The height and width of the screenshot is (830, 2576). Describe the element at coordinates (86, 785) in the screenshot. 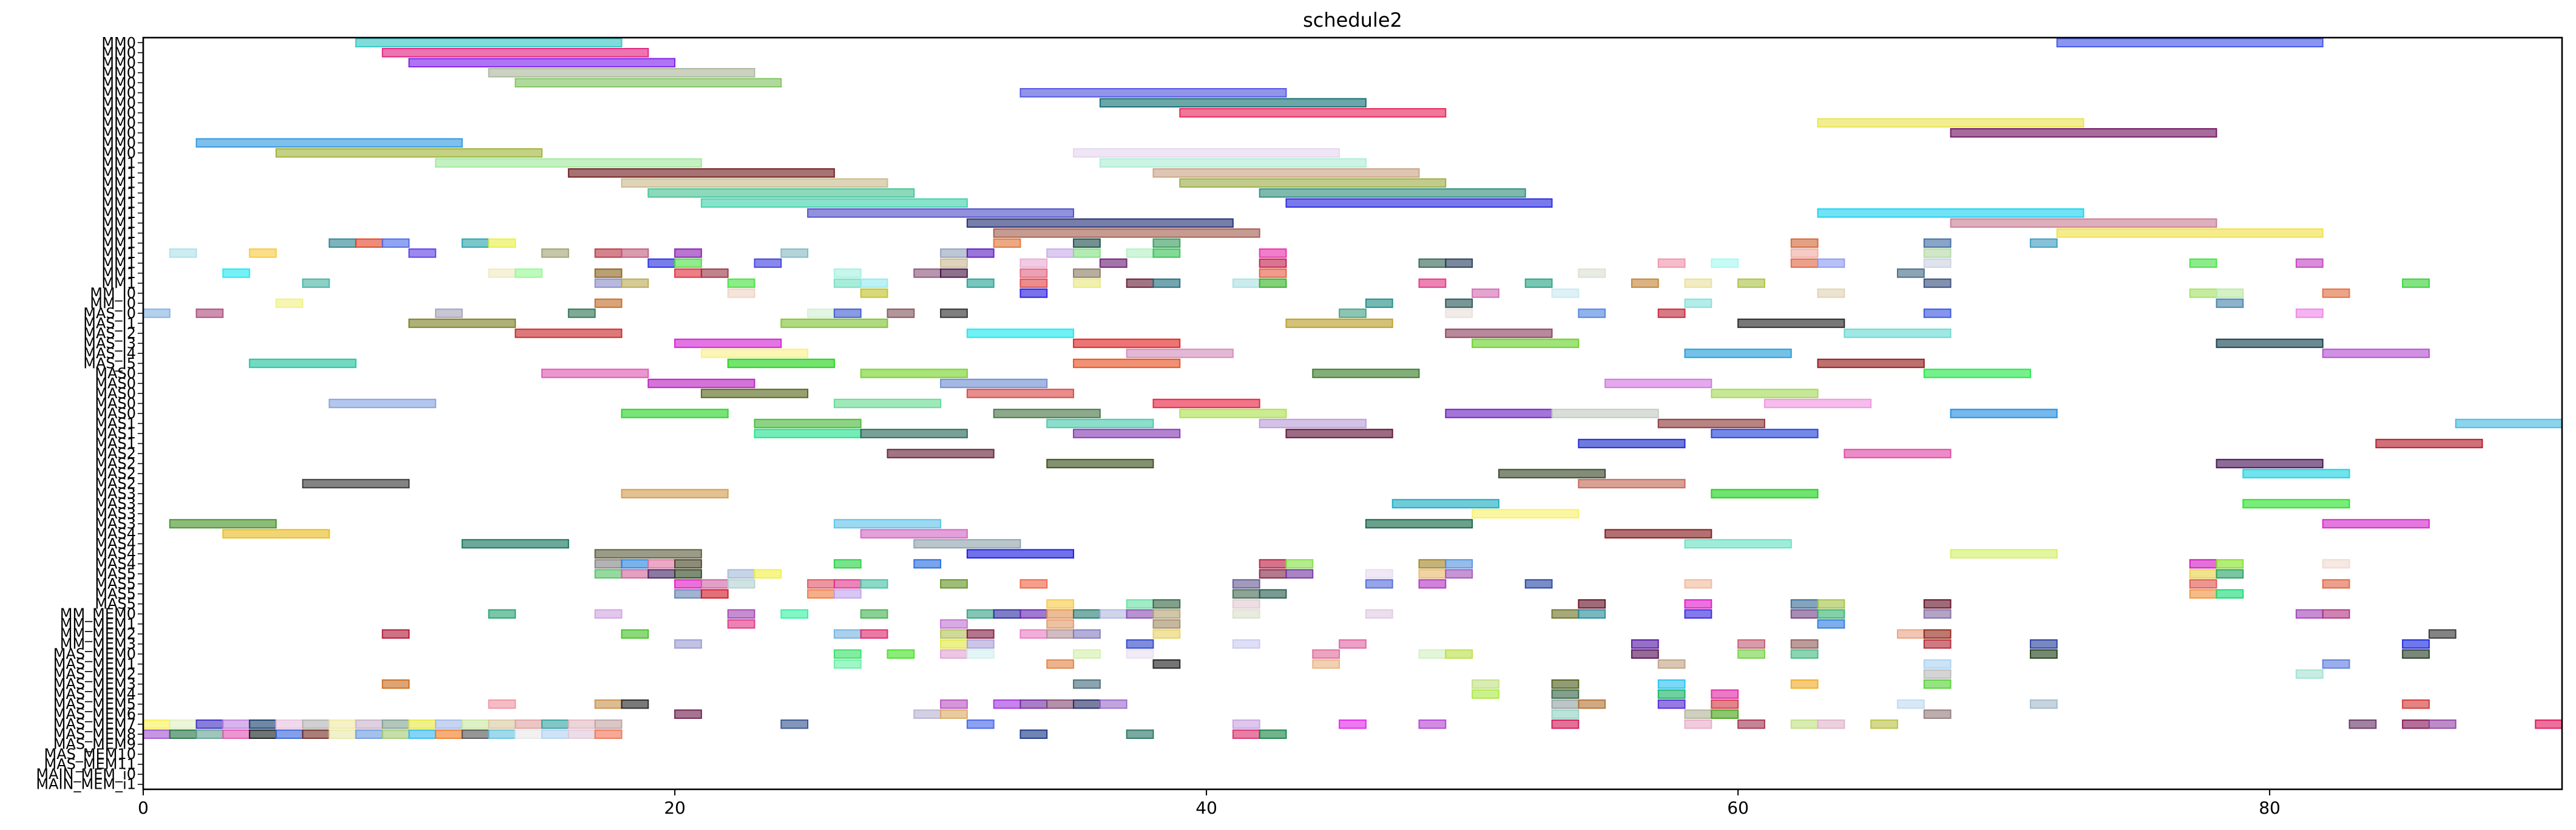

I see `y-tick-label: MAIN_MEM_i1` at that location.